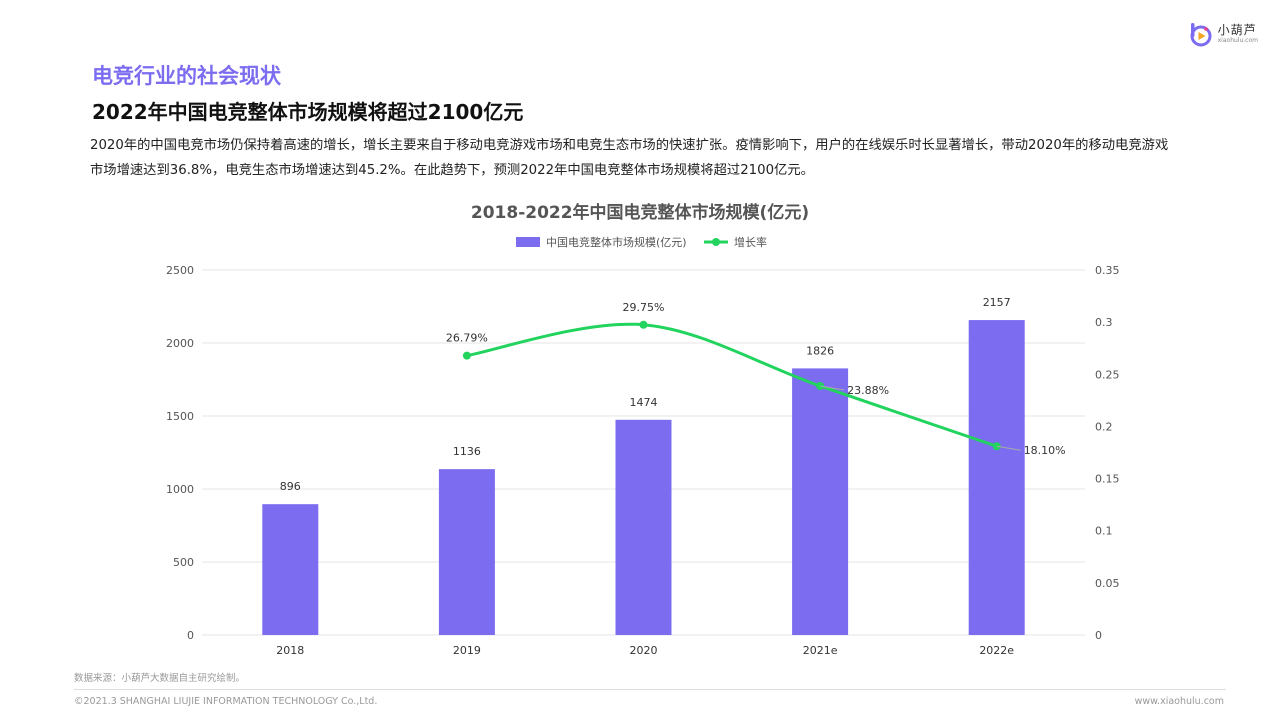 Image resolution: width=1280 pixels, height=720 pixels. Describe the element at coordinates (290, 486) in the screenshot. I see `bar-value-label: 896` at that location.